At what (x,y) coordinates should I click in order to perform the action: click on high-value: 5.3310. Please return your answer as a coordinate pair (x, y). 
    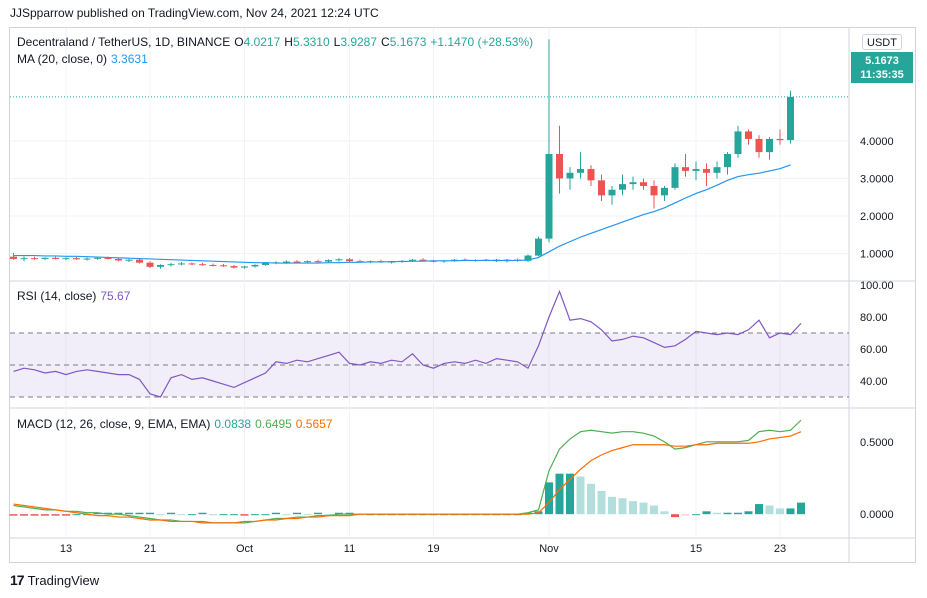
    Looking at the image, I should click on (311, 42).